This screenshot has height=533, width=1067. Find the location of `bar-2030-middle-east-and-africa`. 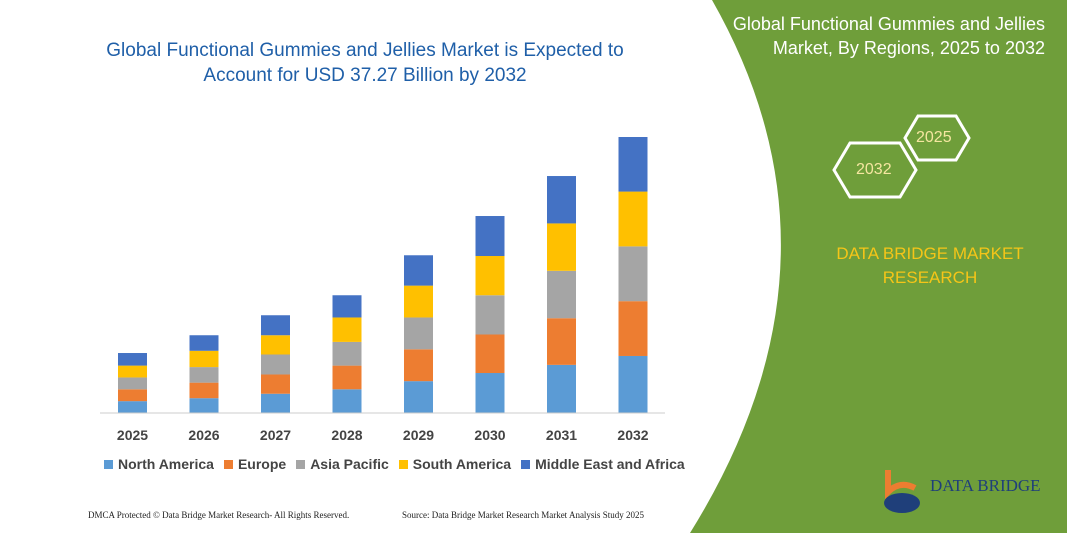

bar-2030-middle-east-and-africa is located at coordinates (490, 236).